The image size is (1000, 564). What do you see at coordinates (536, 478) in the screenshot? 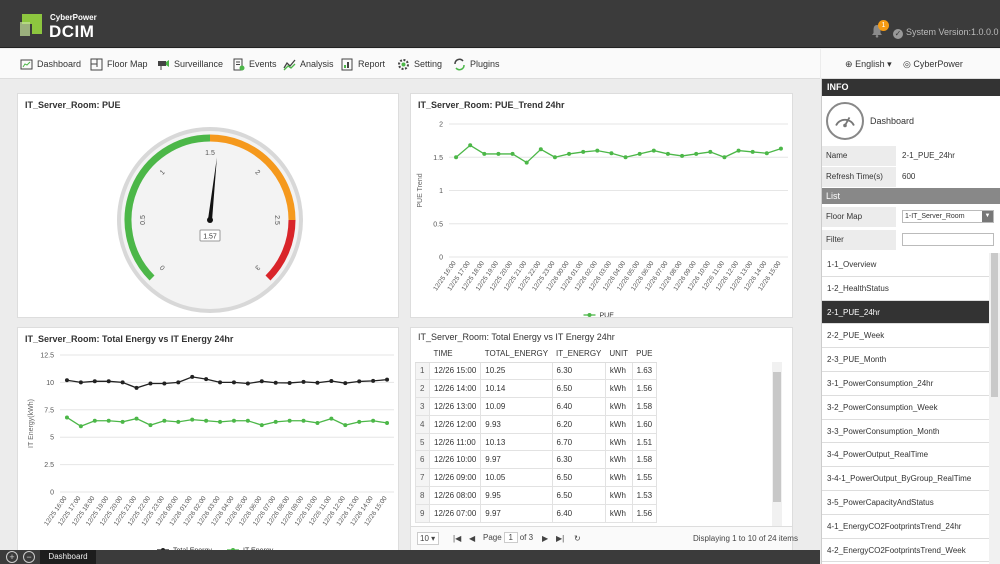
I see `table-row: 7 12/26 09:00 10.05 6.50 kWh 1.55` at bounding box center [536, 478].